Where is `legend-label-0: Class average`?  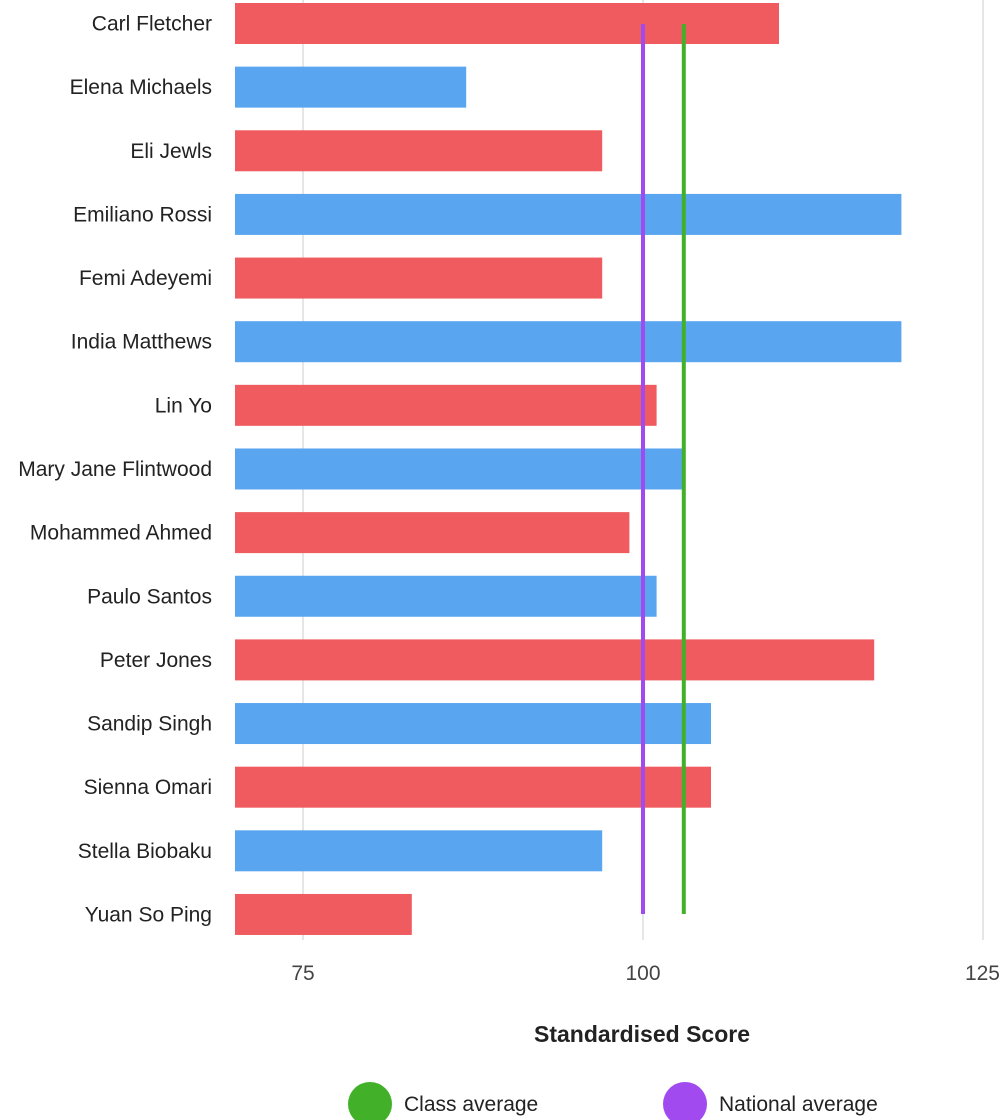 legend-label-0: Class average is located at coordinates (471, 1104).